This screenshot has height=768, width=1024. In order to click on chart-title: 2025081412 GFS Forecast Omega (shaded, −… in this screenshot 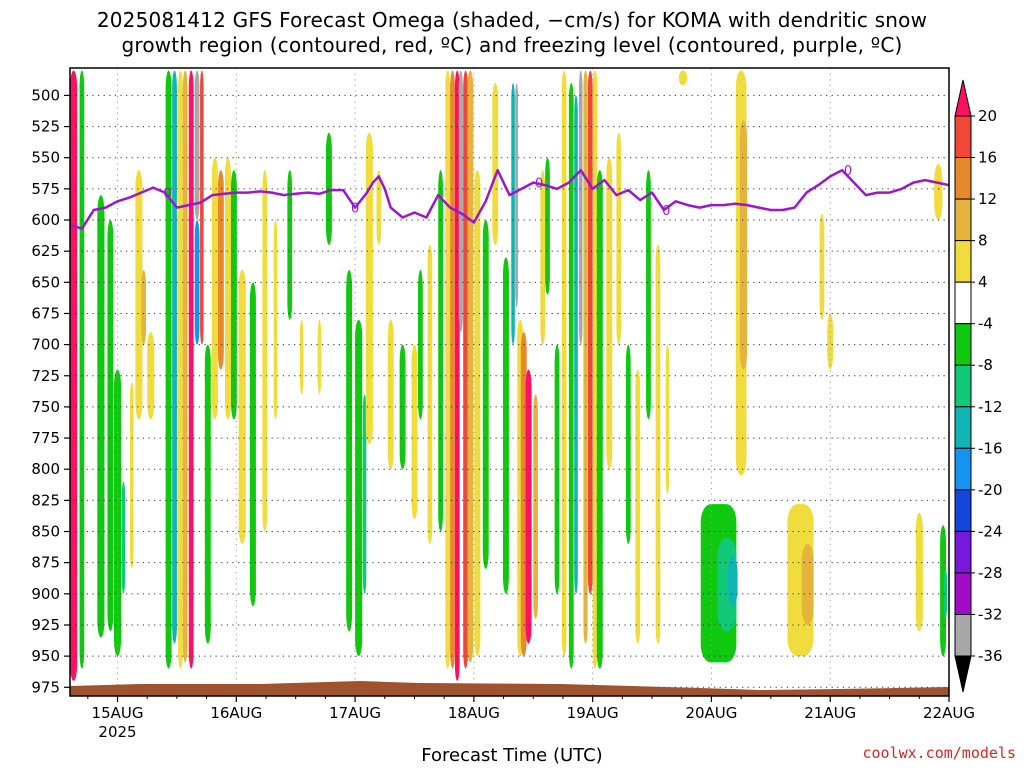, I will do `click(512, 33)`.